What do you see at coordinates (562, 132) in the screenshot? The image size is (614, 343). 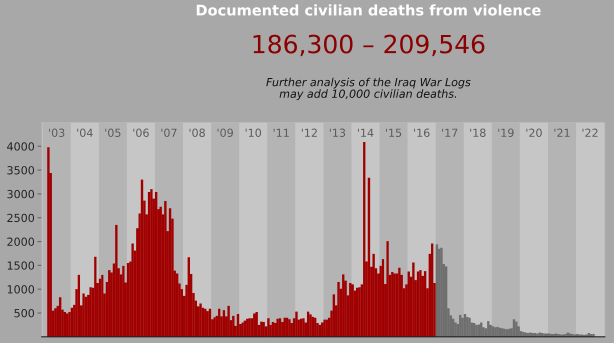 I see `x-tick-label: '21` at bounding box center [562, 132].